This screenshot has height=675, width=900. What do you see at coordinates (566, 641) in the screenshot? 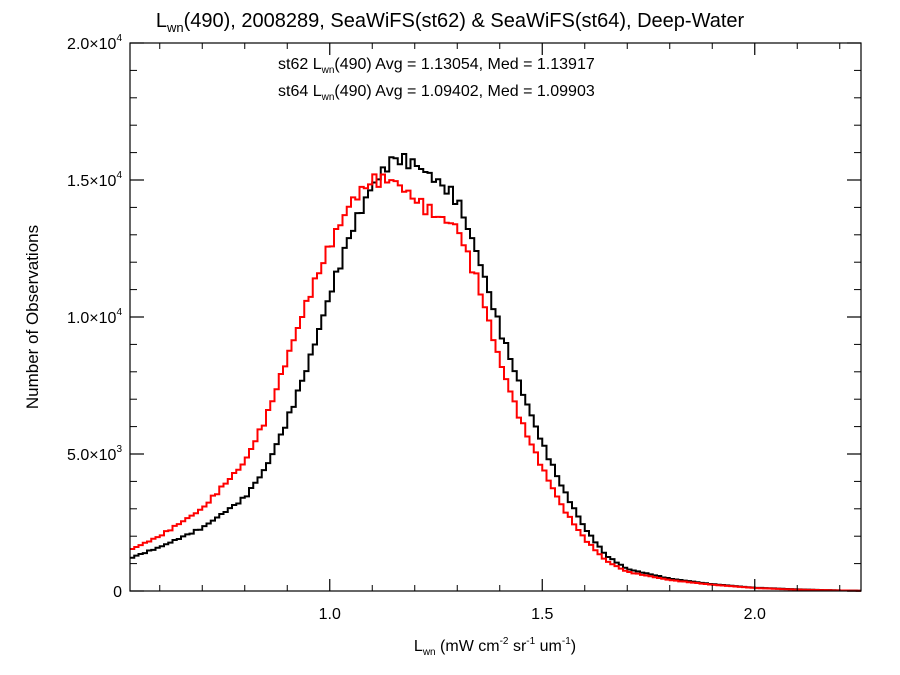
I see `x-axis-label-s3: -1` at bounding box center [566, 641].